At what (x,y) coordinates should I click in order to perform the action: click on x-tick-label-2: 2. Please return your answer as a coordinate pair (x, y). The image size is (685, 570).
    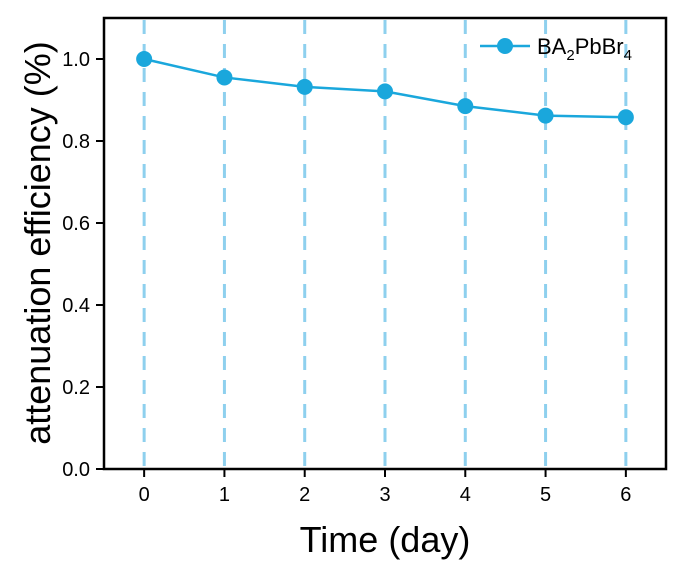
    Looking at the image, I should click on (304, 495).